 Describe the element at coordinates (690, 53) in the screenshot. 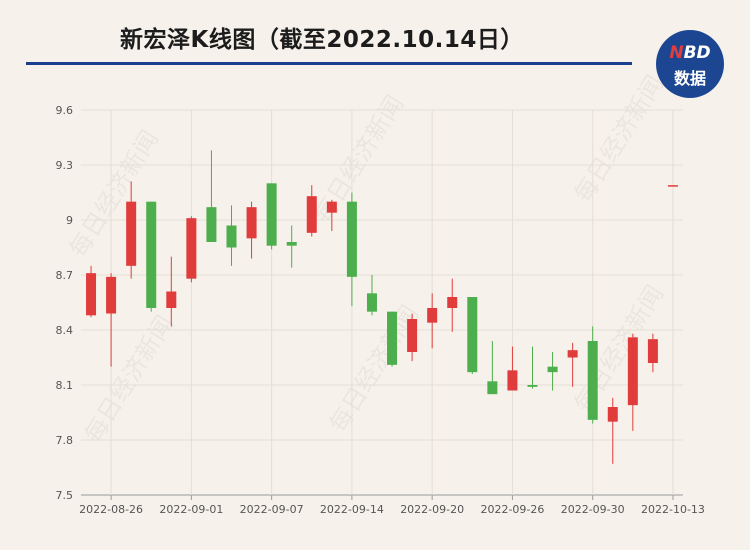

I see `logo-top-text: NBD` at that location.